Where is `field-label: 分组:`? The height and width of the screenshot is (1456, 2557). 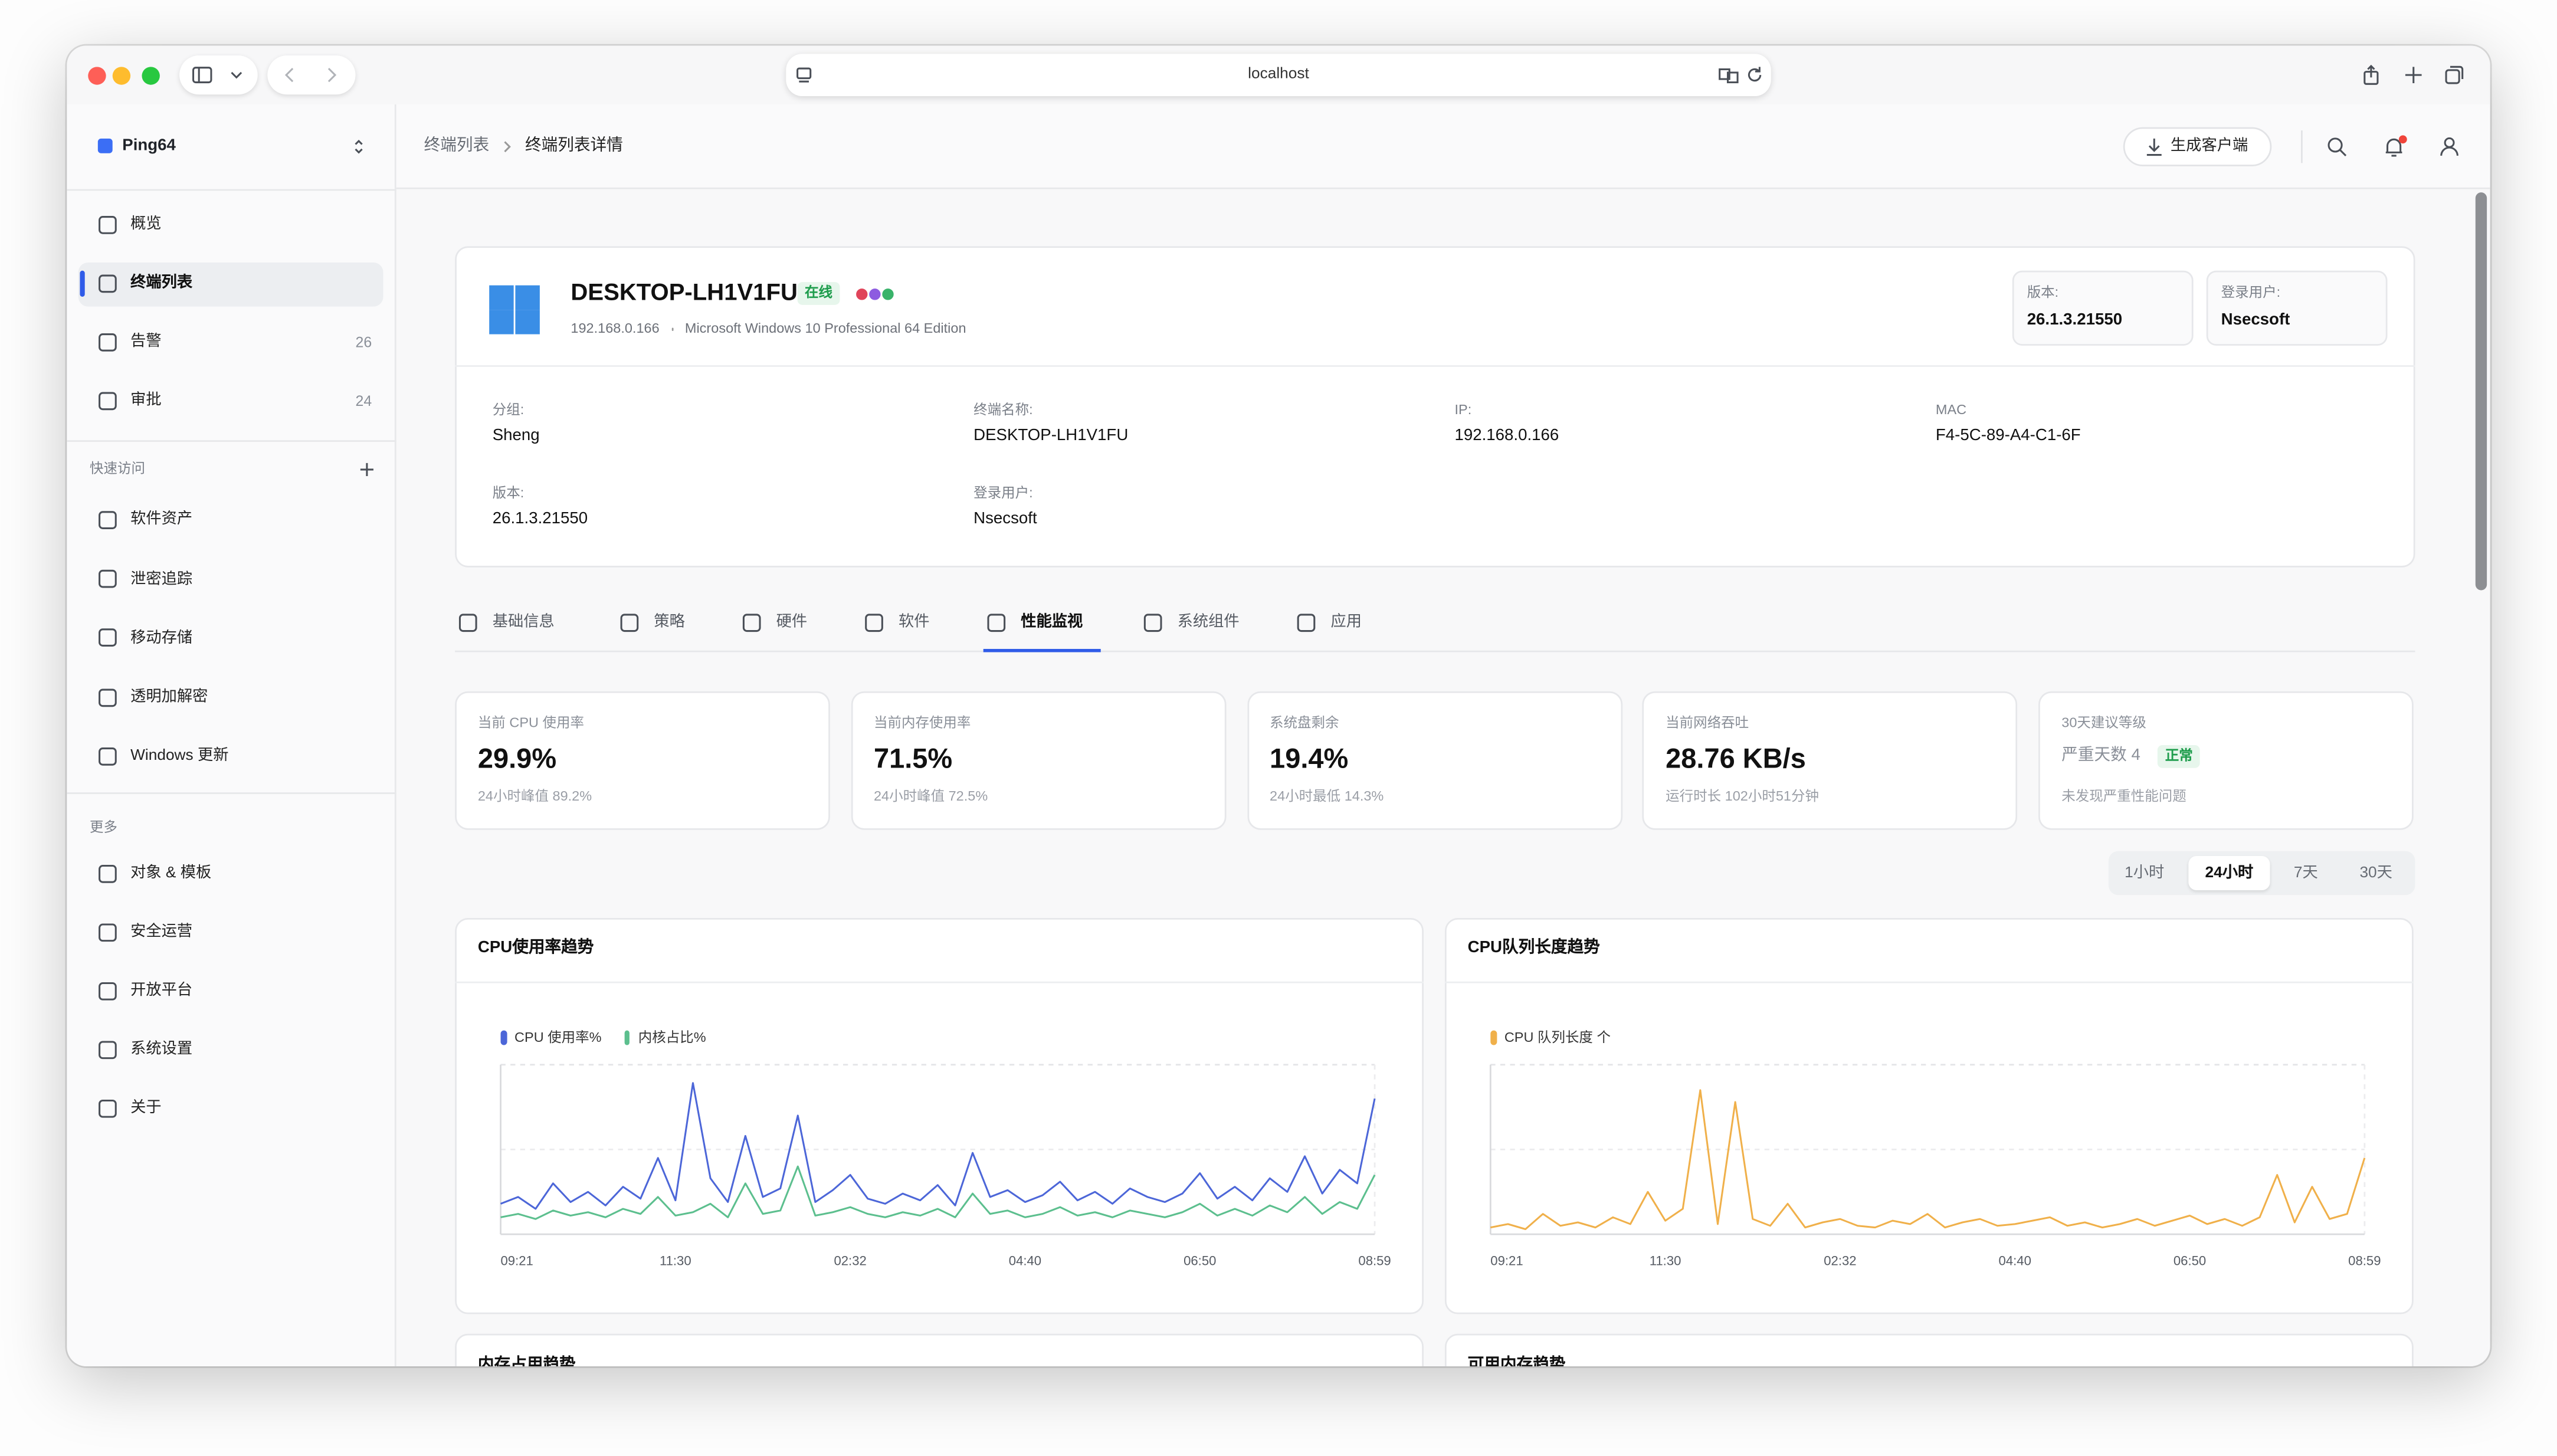
field-label: 分组: is located at coordinates (508, 409).